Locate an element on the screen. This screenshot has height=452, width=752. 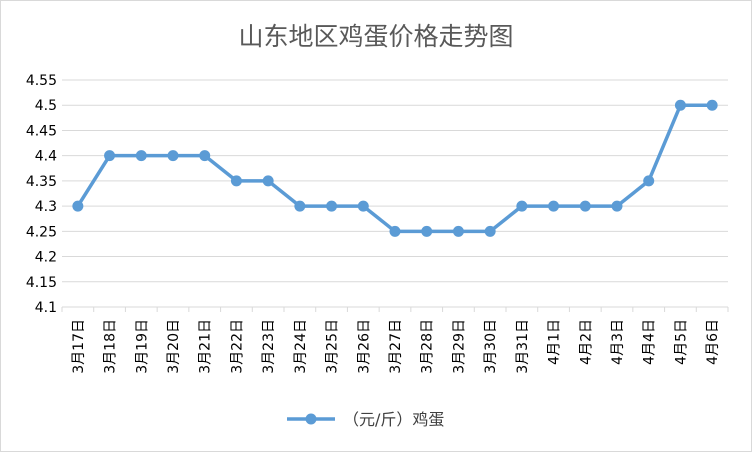
x-tick-label: 3月31日 is located at coordinates (523, 346).